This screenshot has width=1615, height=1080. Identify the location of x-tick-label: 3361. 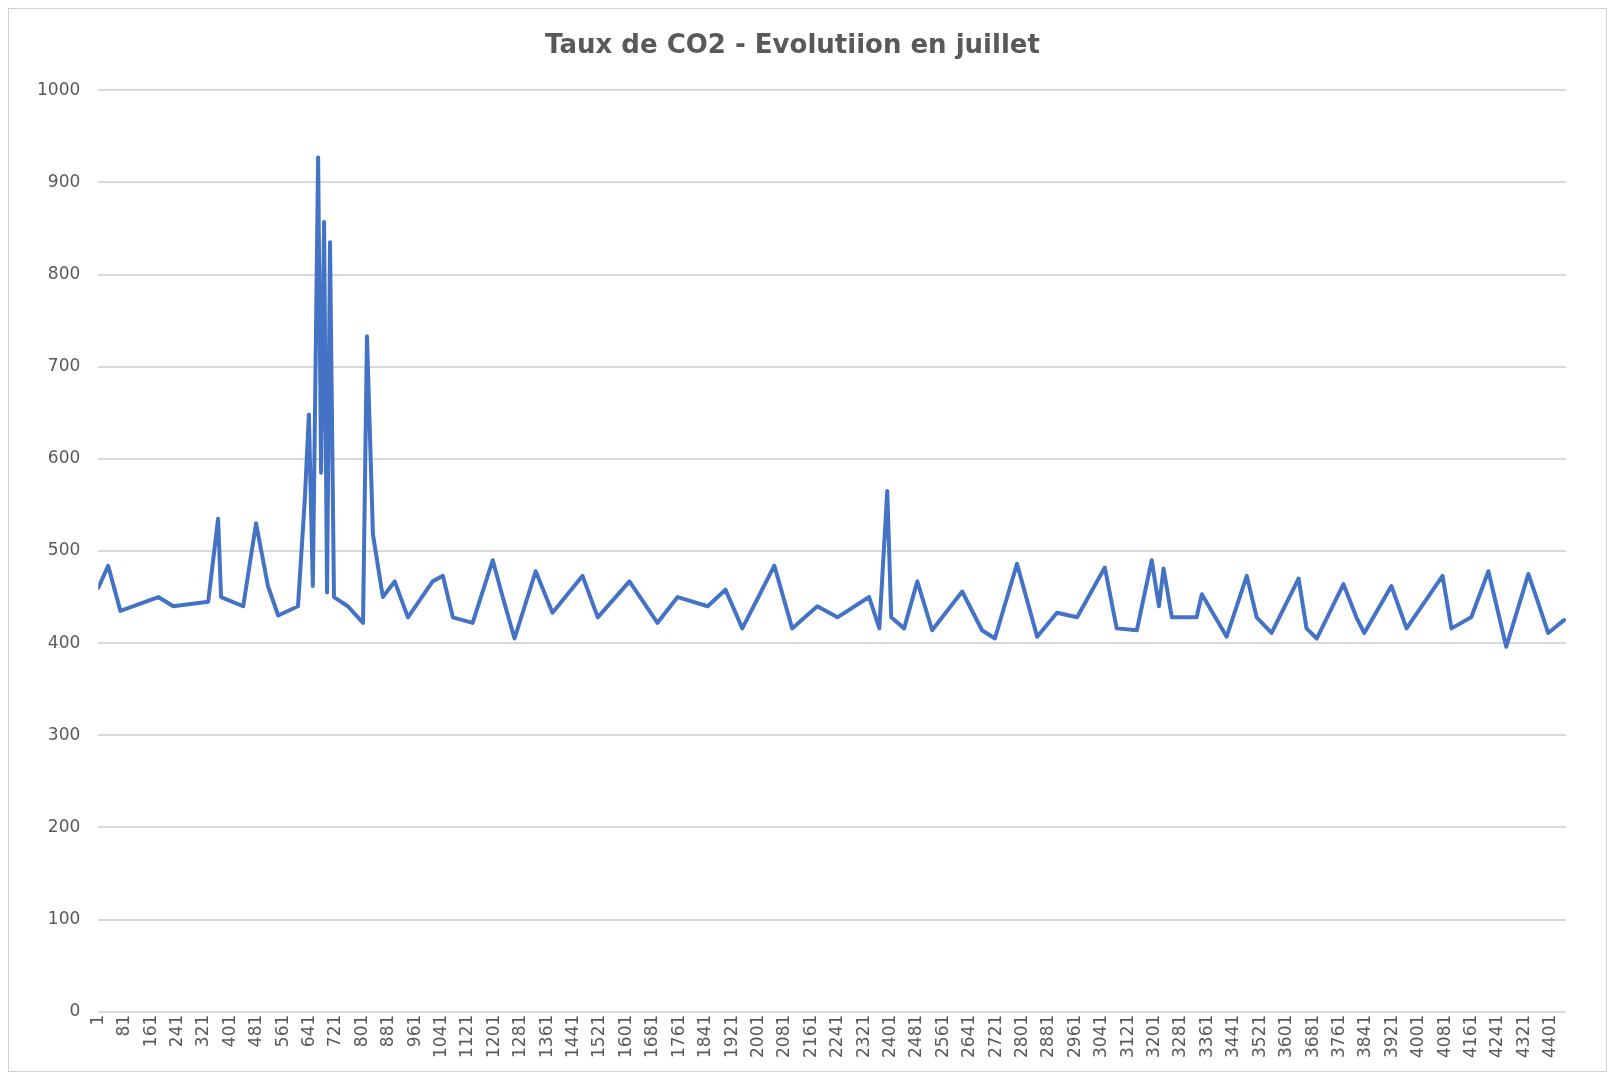
(1205, 1036).